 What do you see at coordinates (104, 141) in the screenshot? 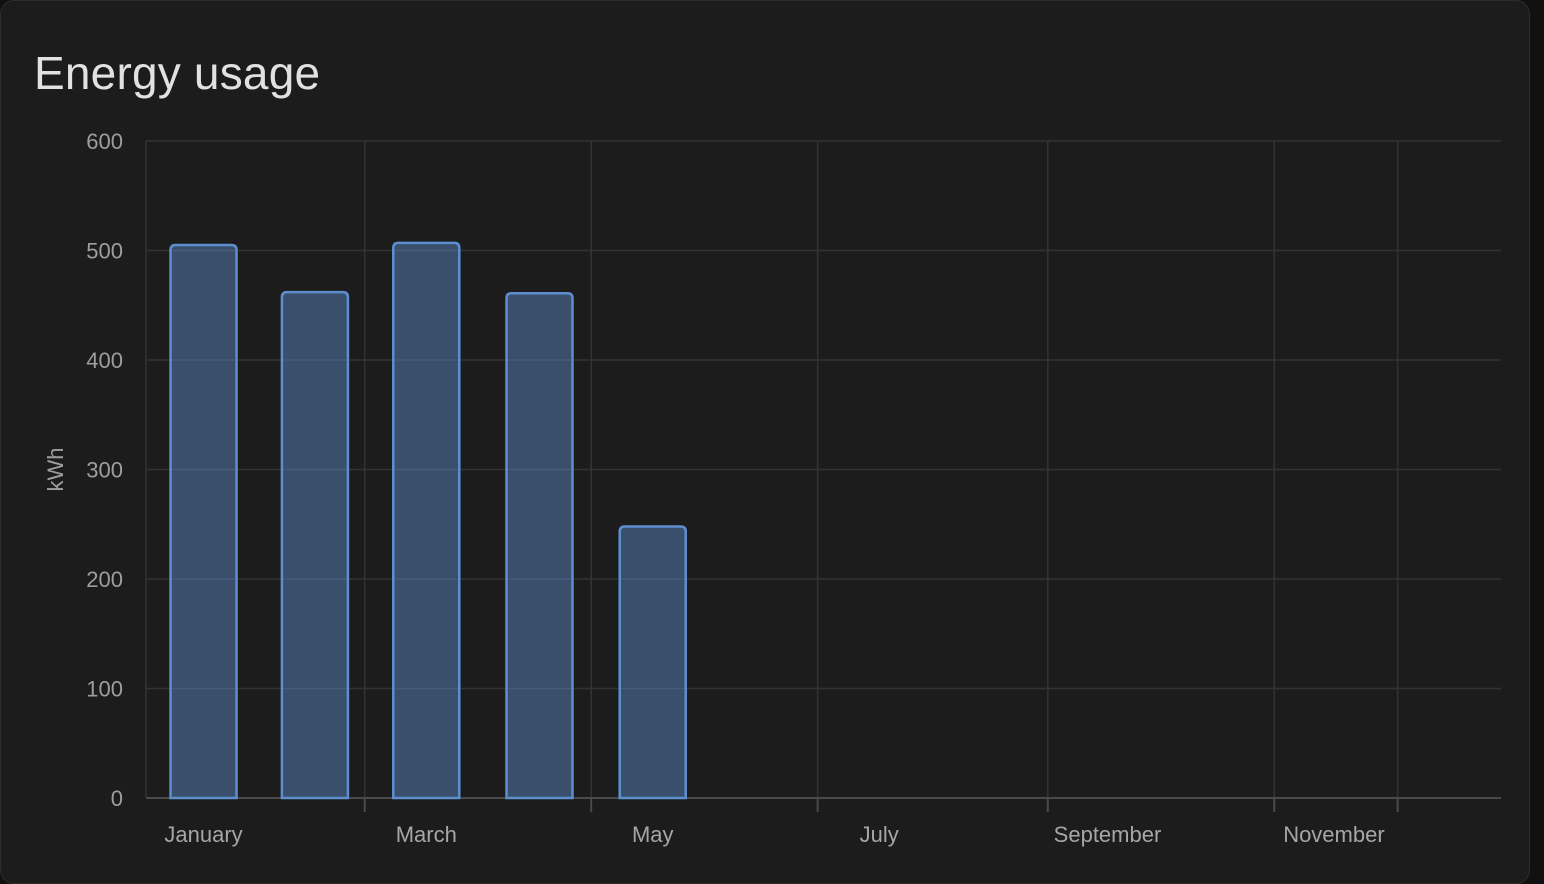
I see `y-tick-label: 600` at bounding box center [104, 141].